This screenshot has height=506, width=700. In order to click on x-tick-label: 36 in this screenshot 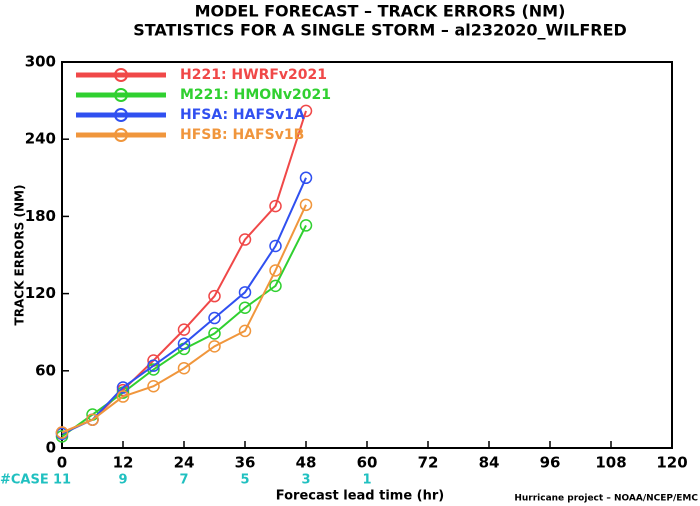, I will do `click(245, 463)`.